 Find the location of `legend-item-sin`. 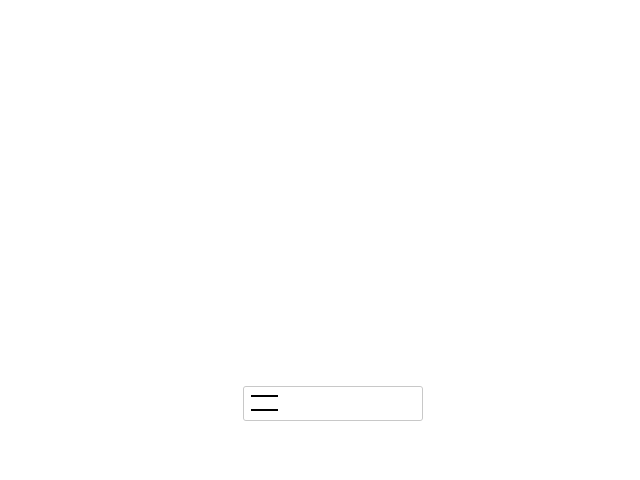

legend-item-sin is located at coordinates (336, 396).